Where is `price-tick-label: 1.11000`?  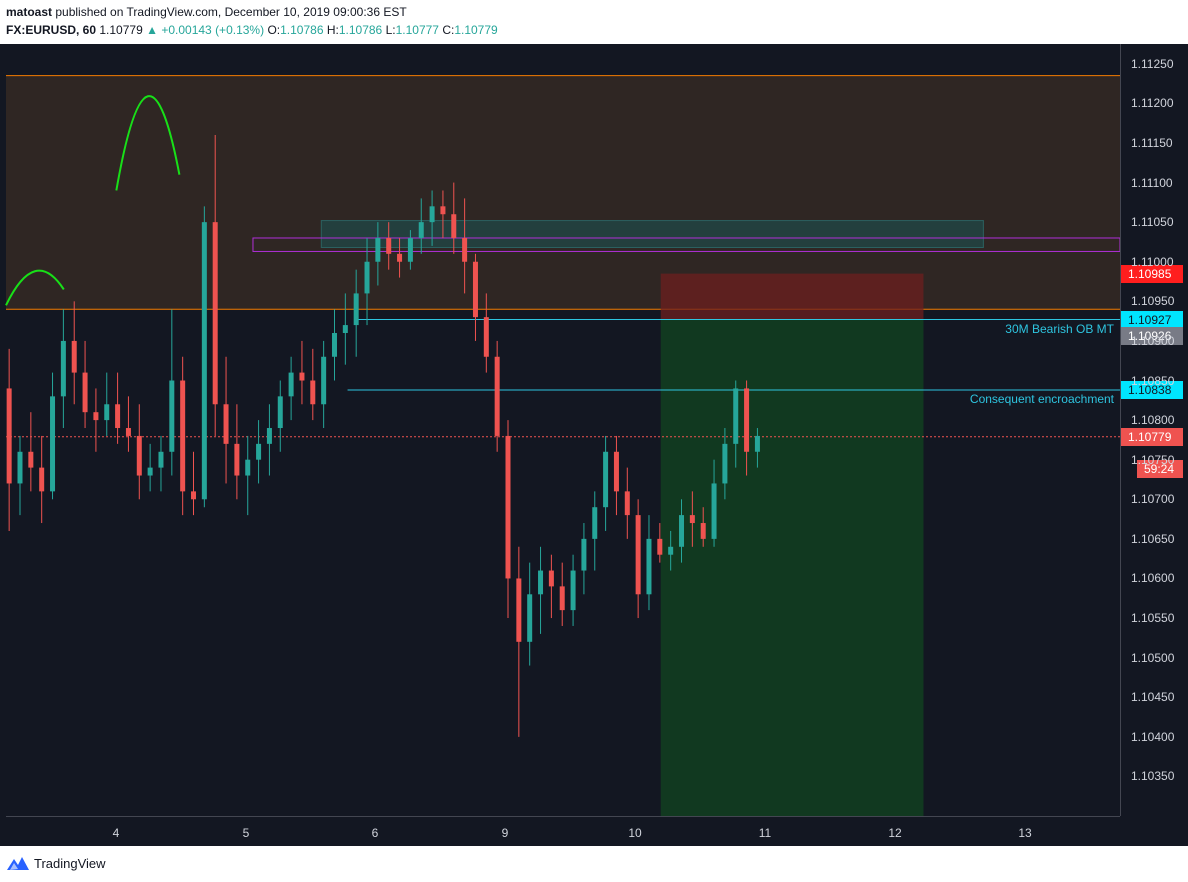 price-tick-label: 1.11000 is located at coordinates (1152, 261).